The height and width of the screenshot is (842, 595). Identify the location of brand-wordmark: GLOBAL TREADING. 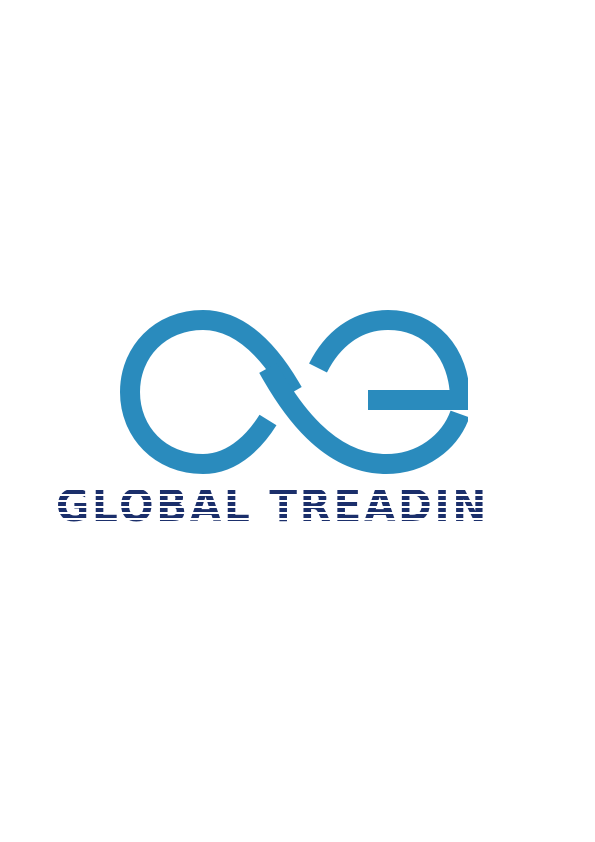
(290, 506).